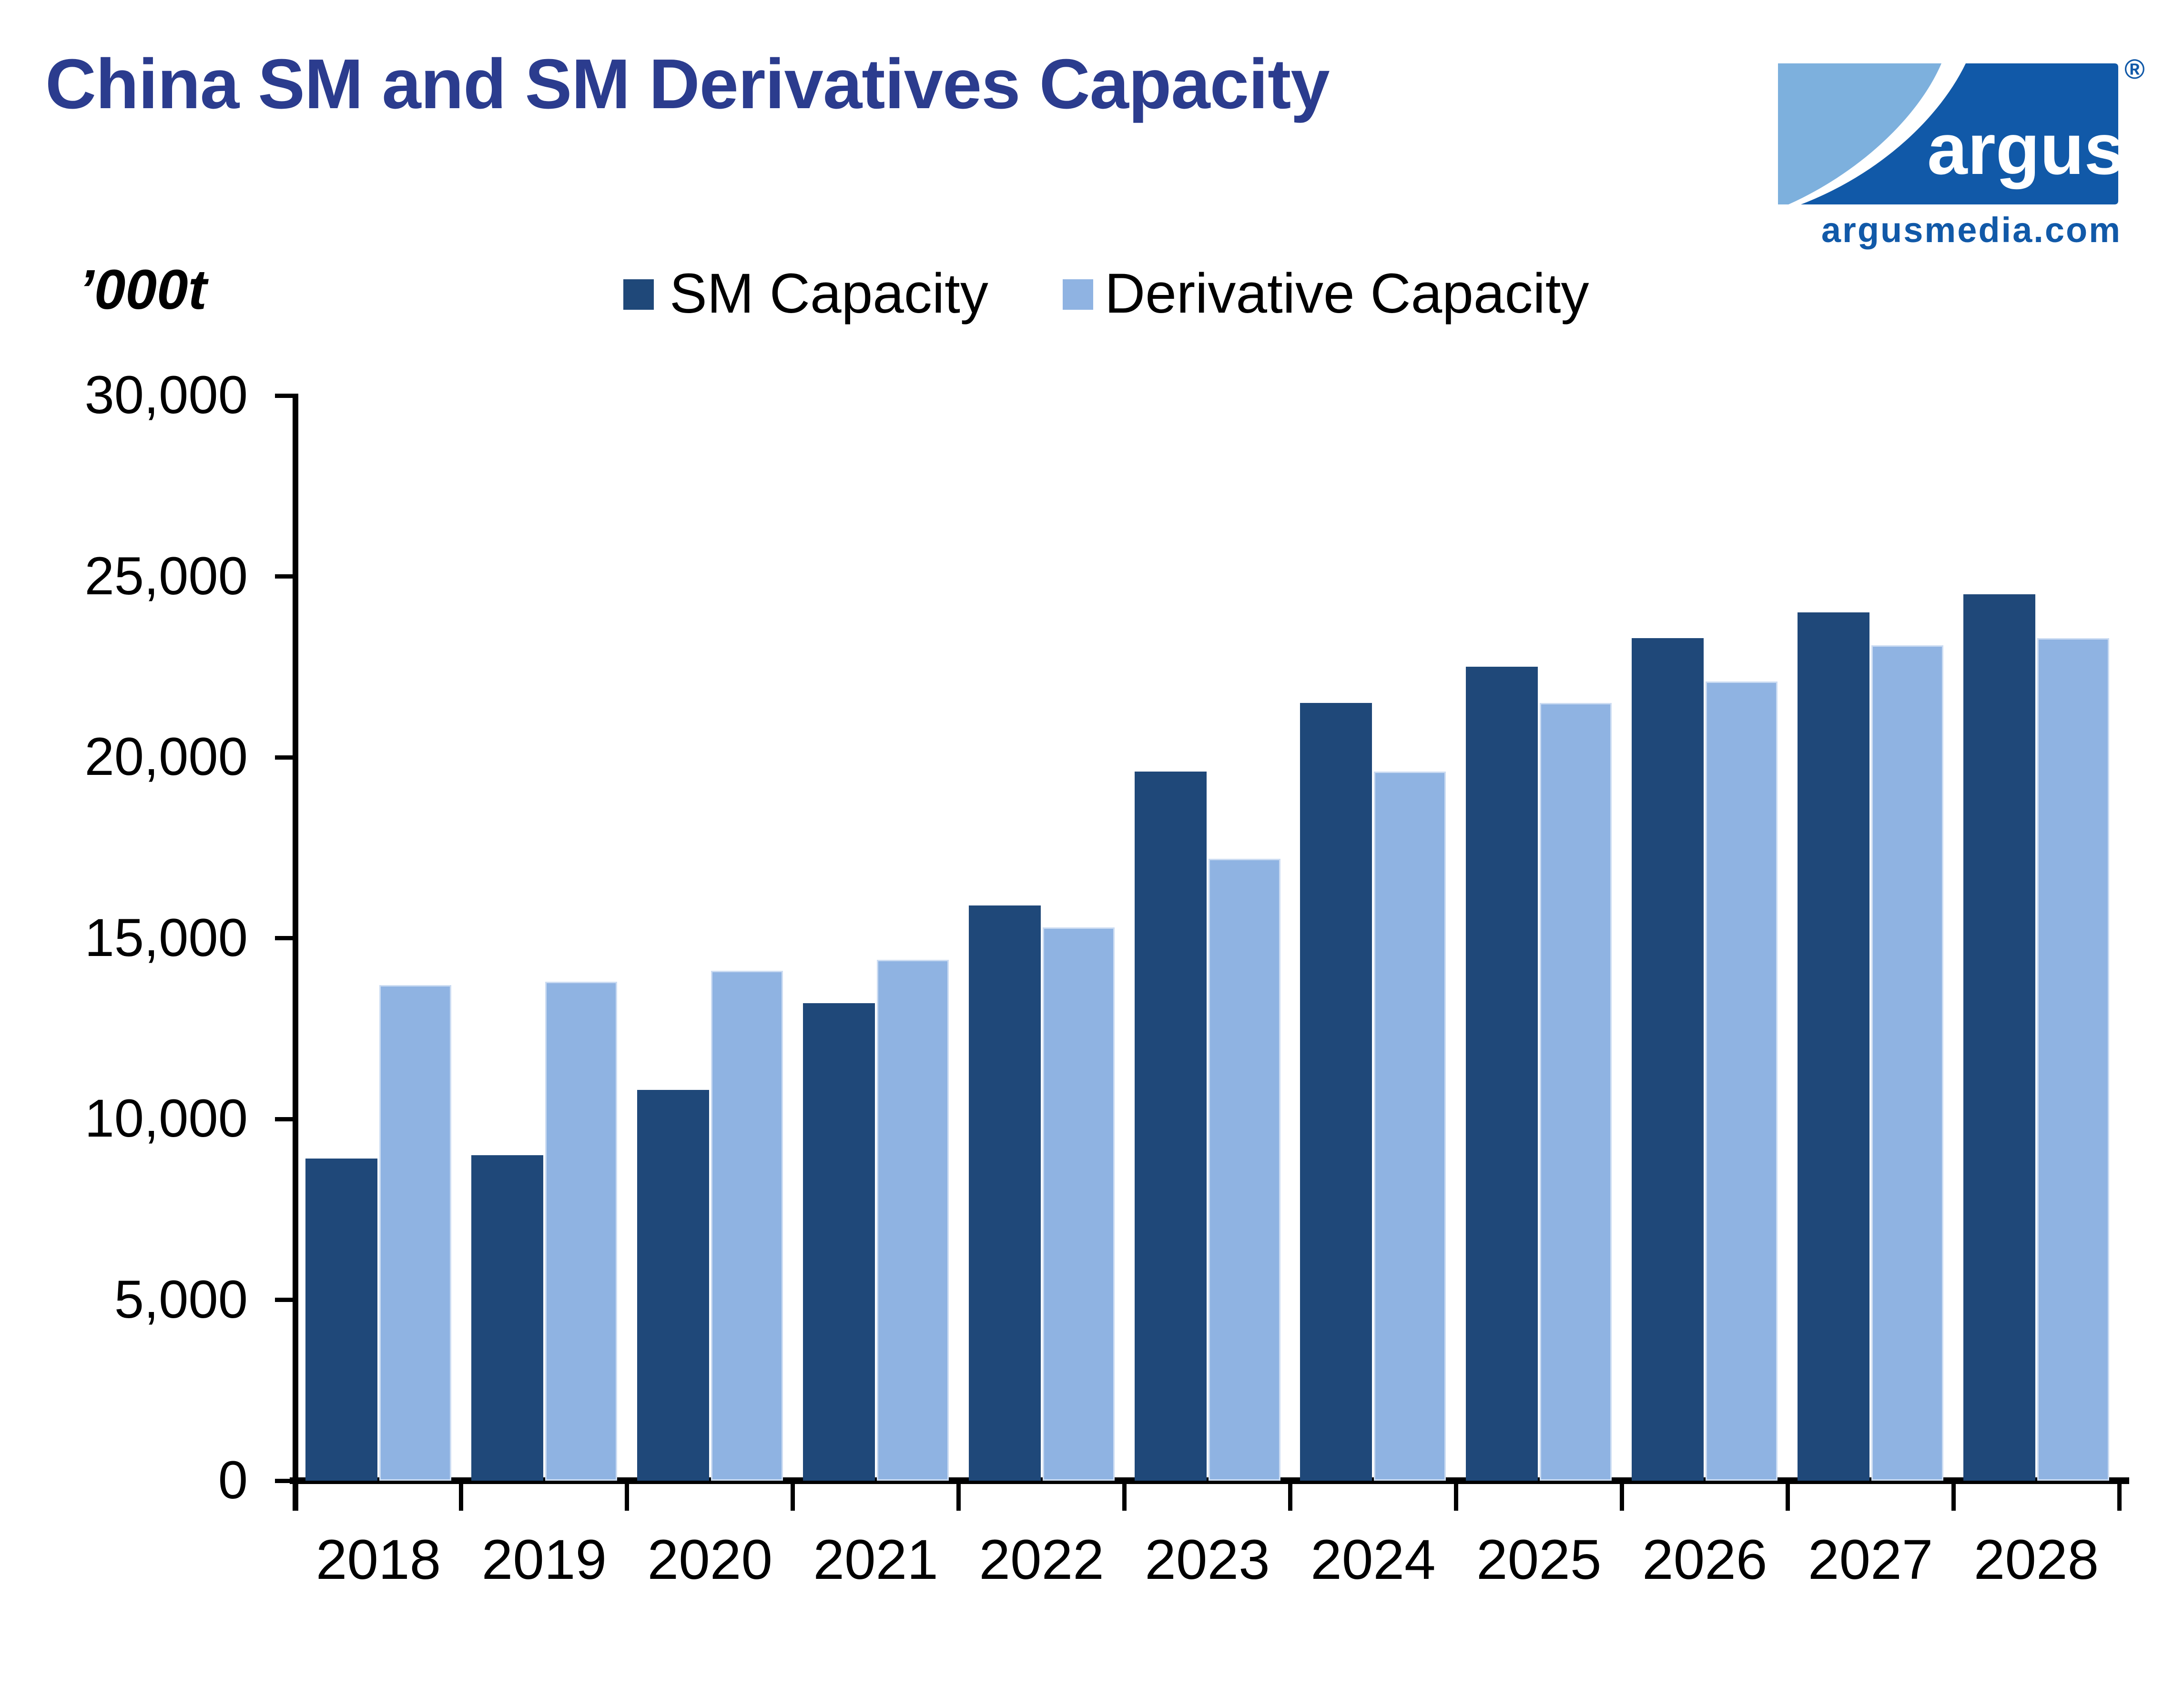  I want to click on x-tick-label: 2021, so click(875, 1560).